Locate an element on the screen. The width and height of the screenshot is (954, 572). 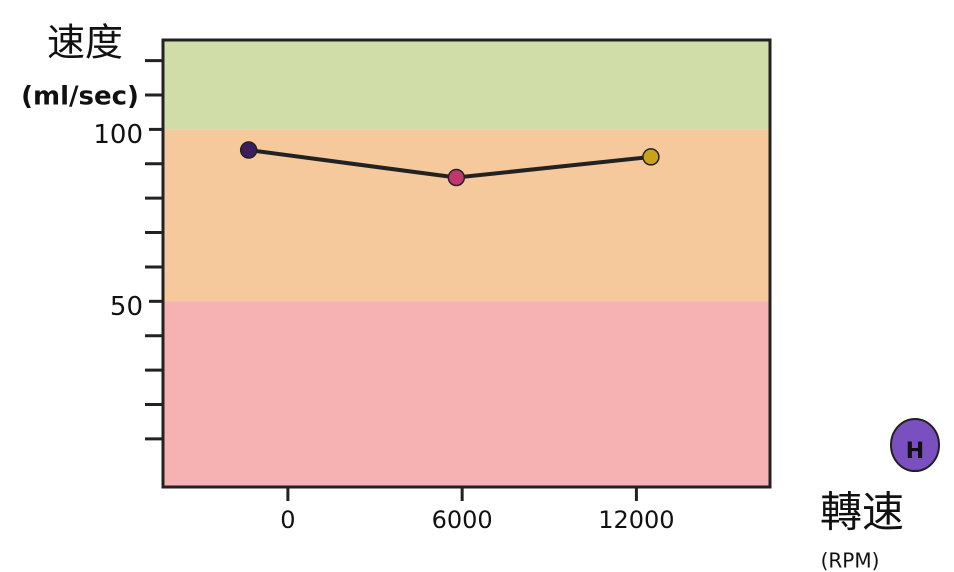
x-tick-label: 0 is located at coordinates (287, 520).